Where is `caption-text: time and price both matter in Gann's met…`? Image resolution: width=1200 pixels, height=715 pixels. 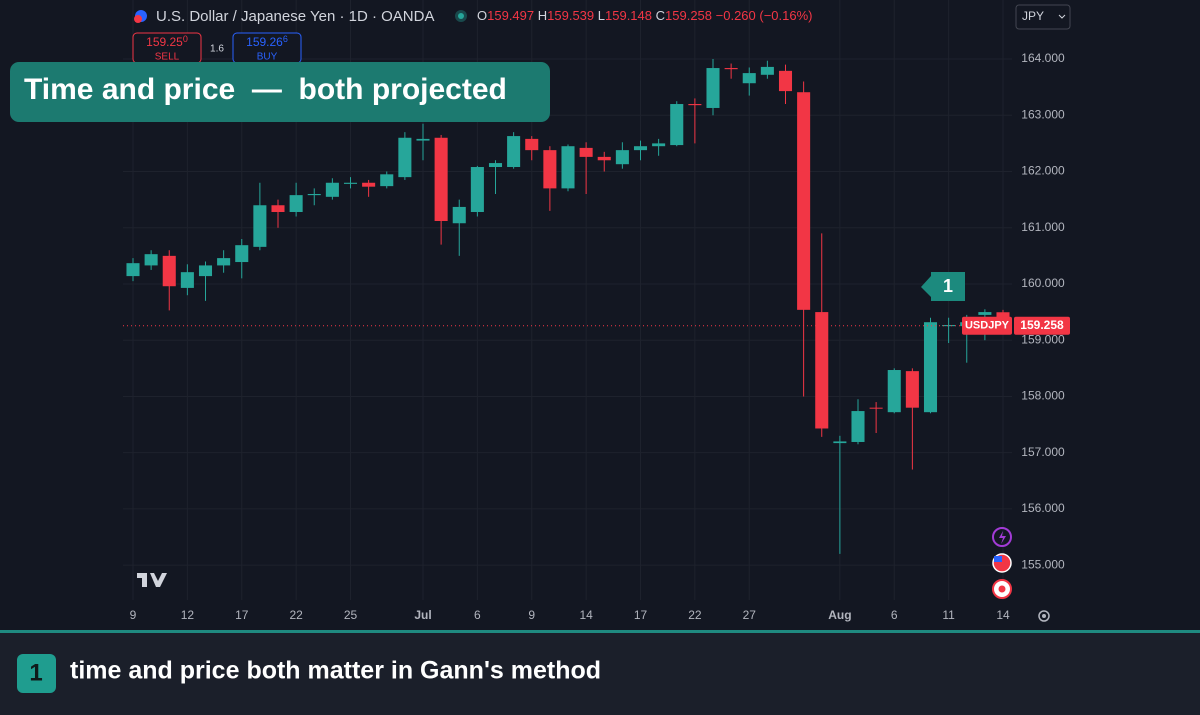
caption-text: time and price both matter in Gann's met… is located at coordinates (335, 671).